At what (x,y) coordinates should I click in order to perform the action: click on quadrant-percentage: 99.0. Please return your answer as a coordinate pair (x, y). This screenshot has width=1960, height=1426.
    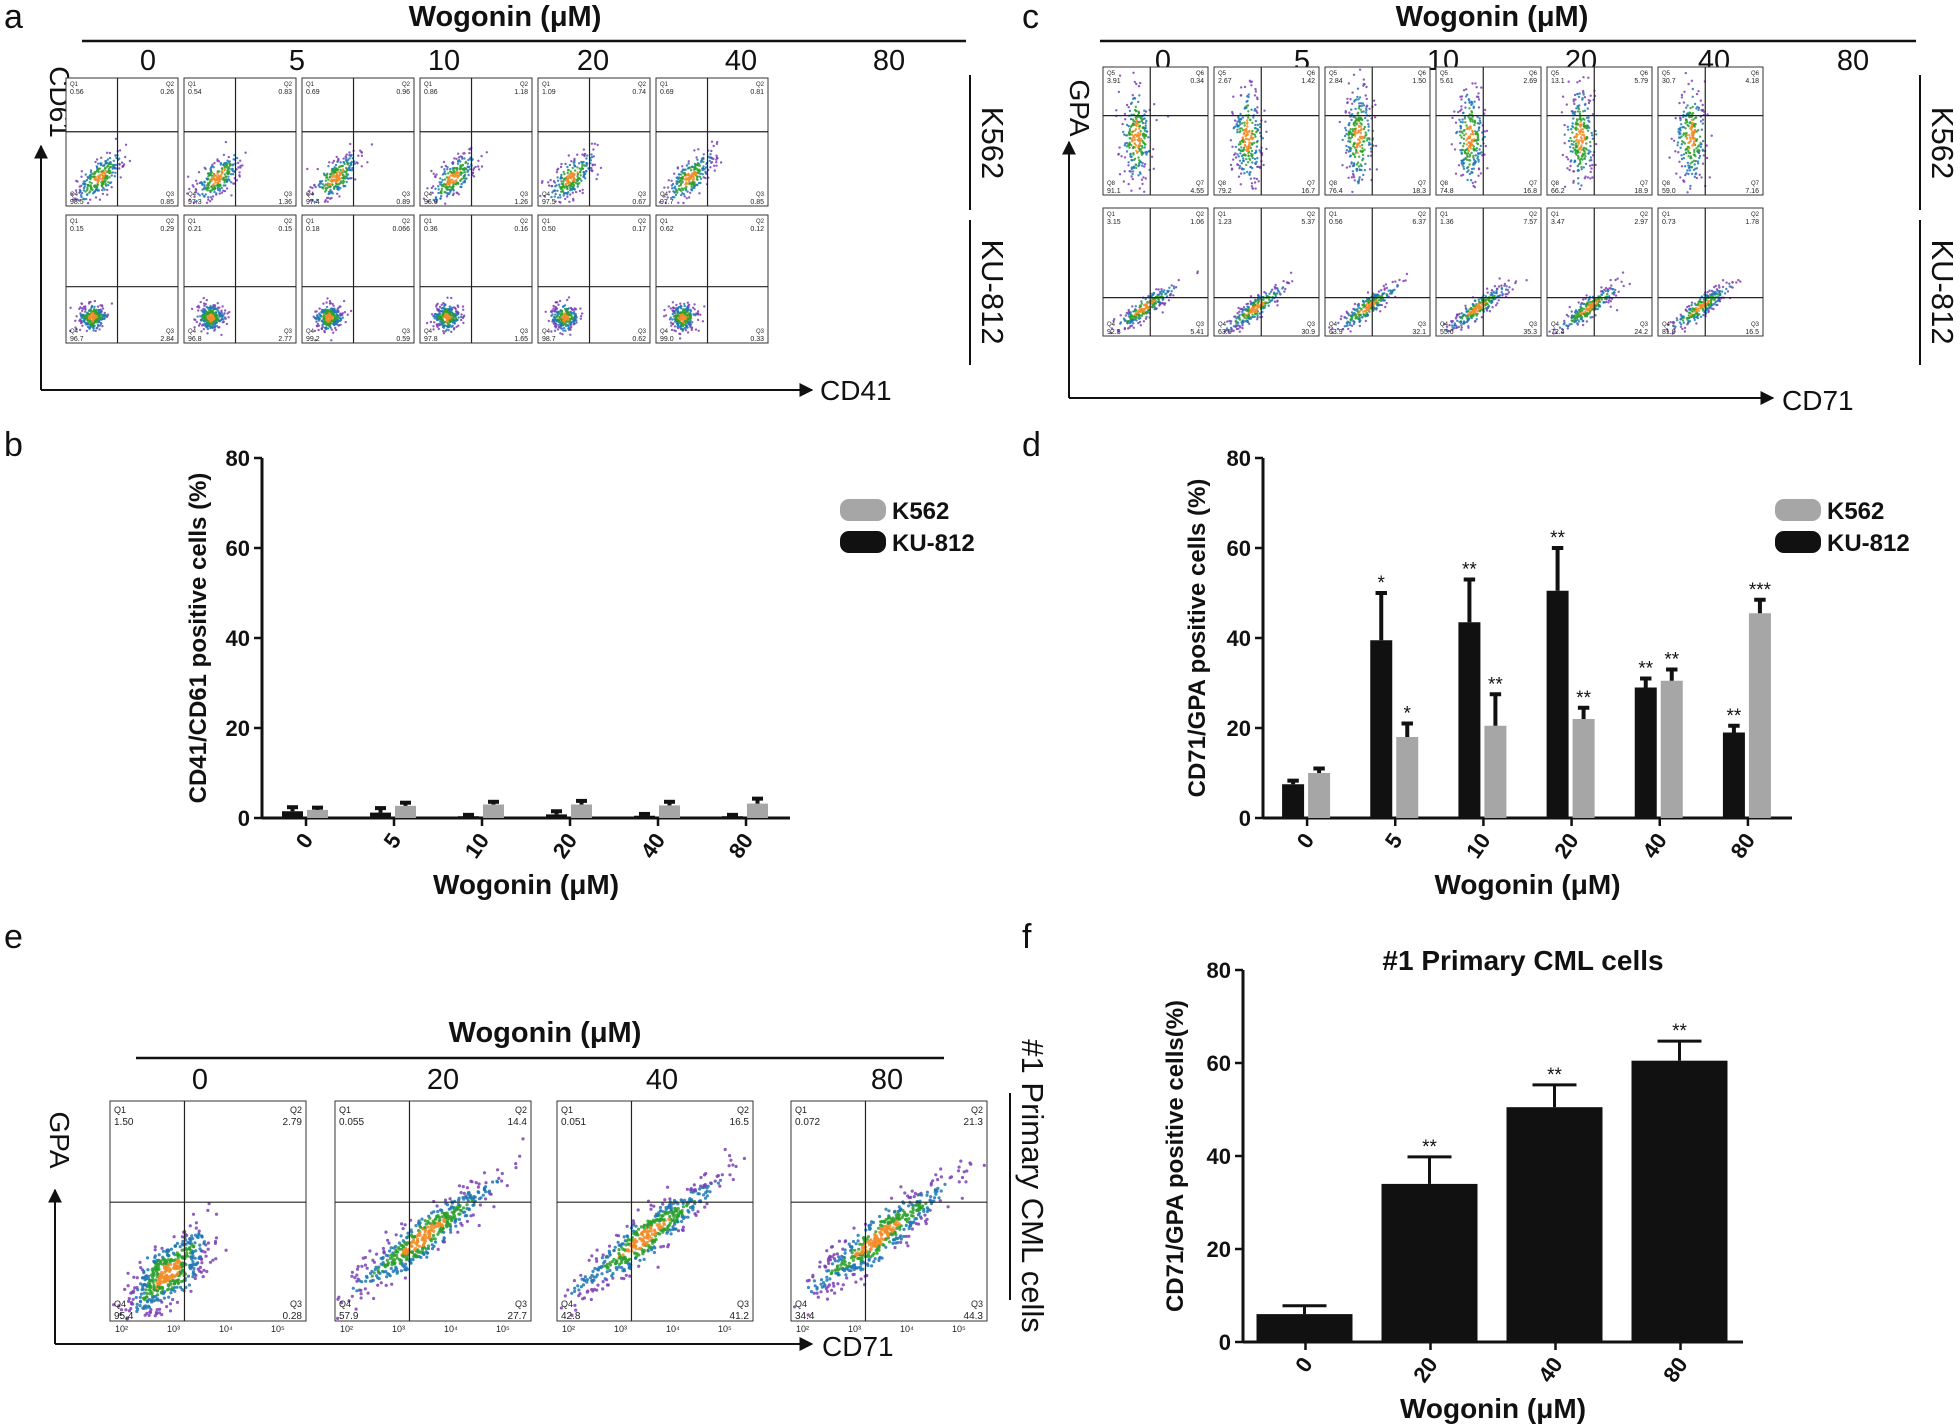
    Looking at the image, I should click on (667, 339).